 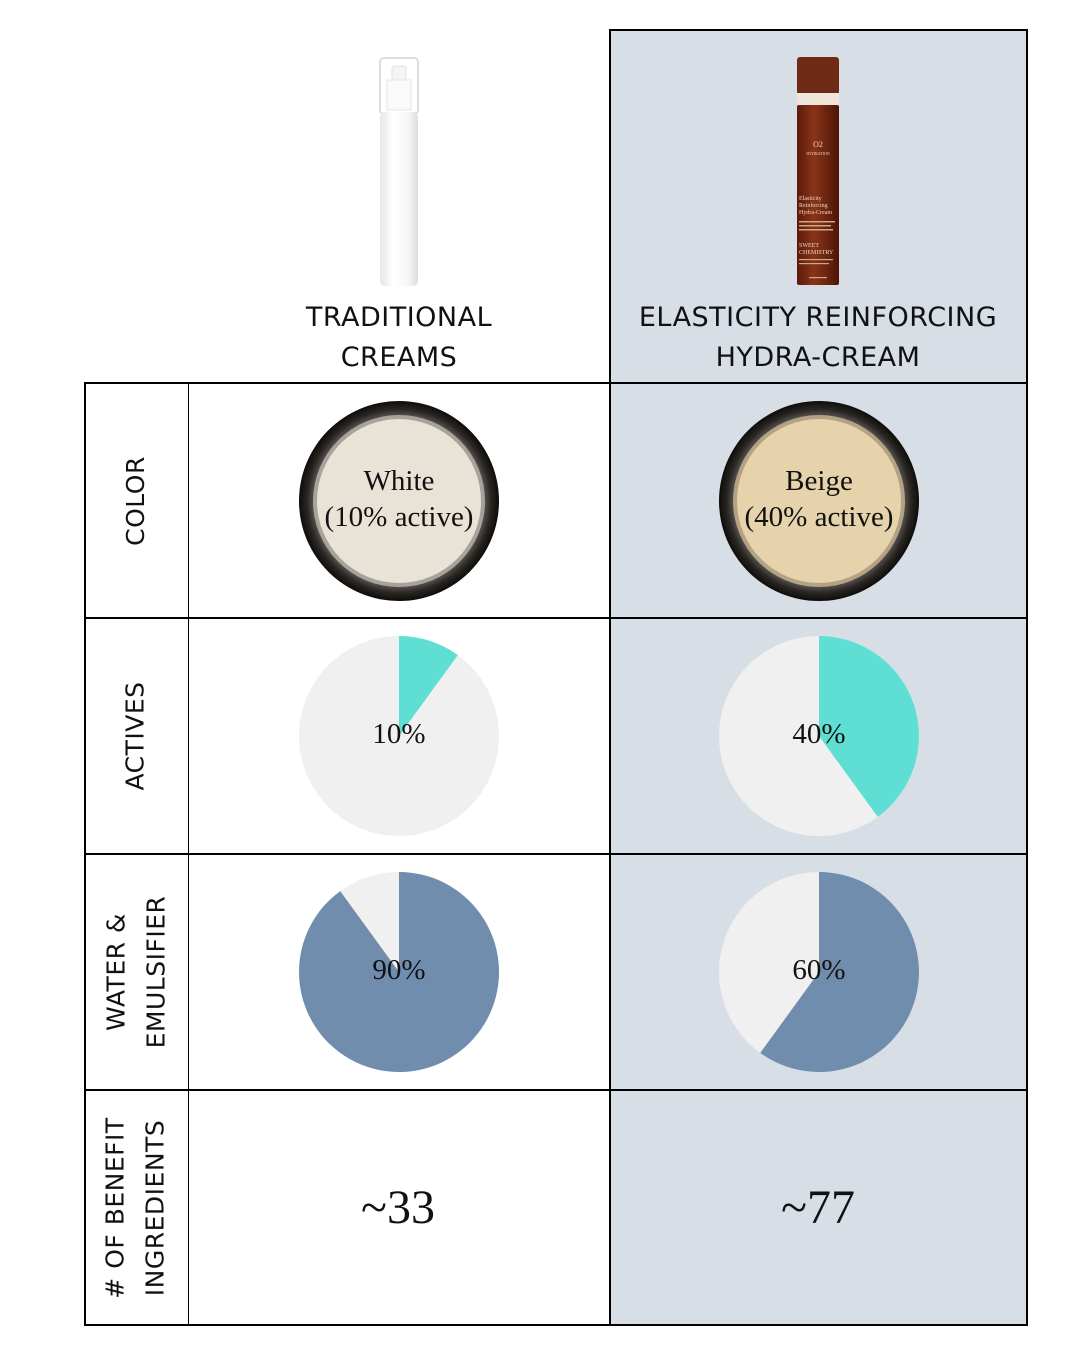 I want to click on cream-swatch-white, so click(x=399, y=501).